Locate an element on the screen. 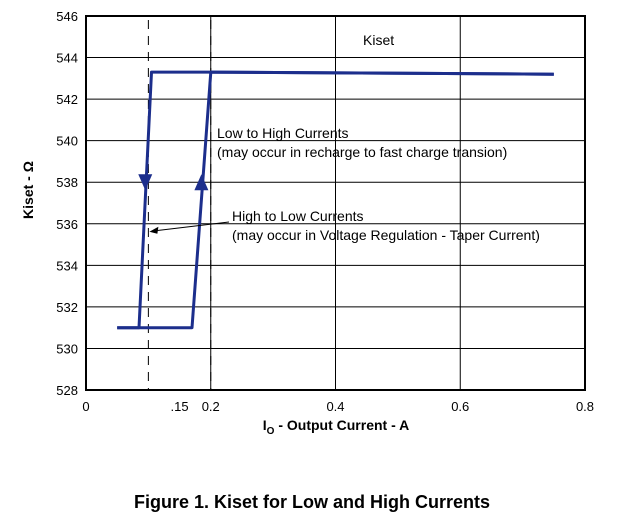  y-tick-label-538: 538 is located at coordinates (67, 182).